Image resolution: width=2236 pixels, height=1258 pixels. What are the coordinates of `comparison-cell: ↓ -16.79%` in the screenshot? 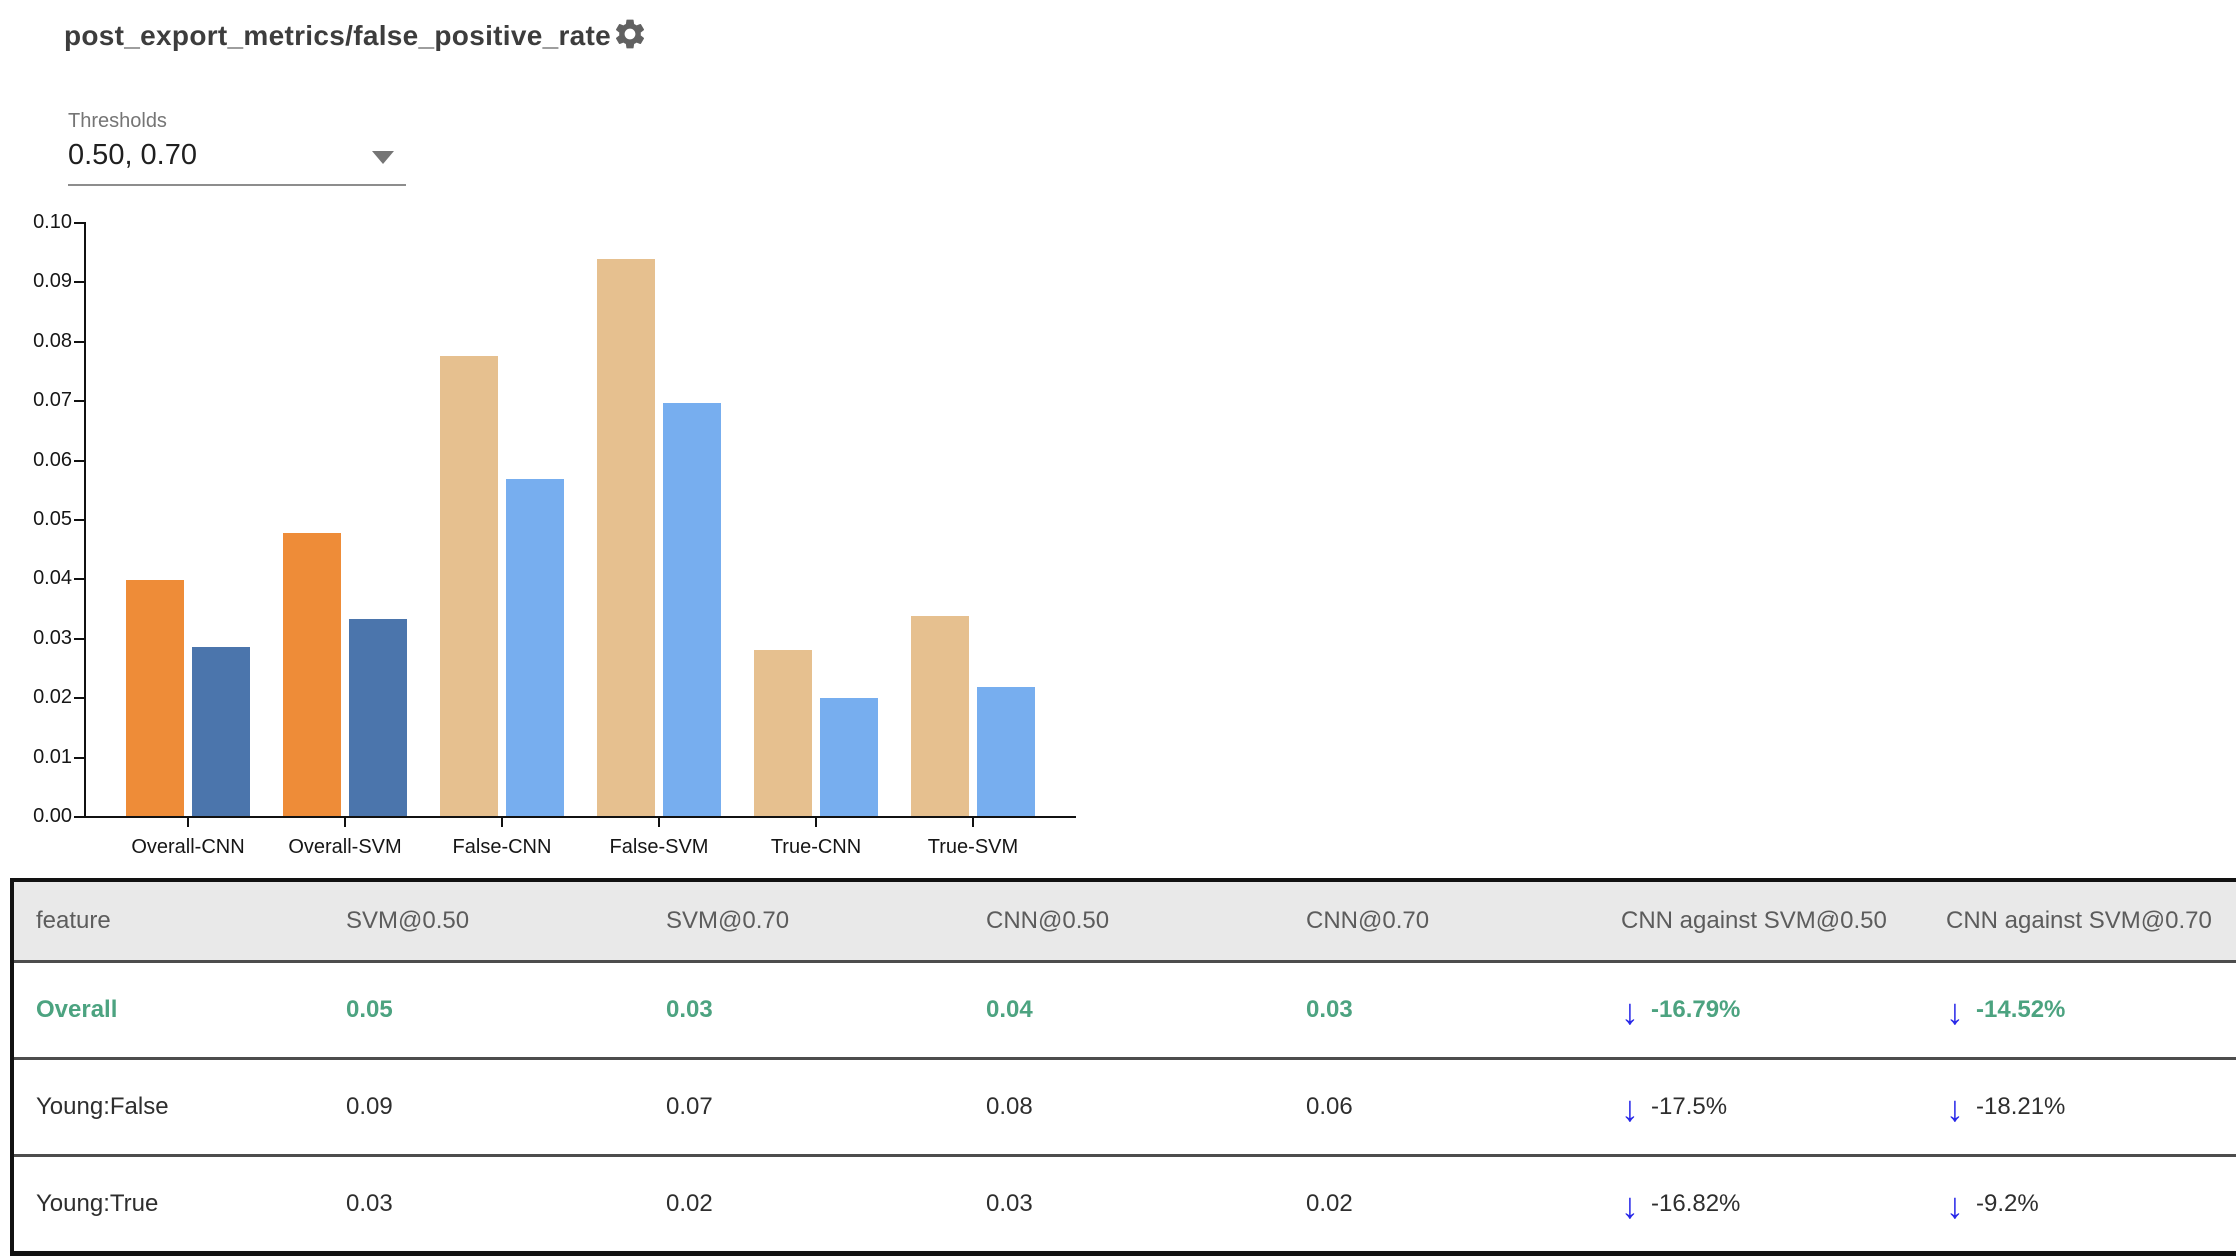 It's located at (1782, 1010).